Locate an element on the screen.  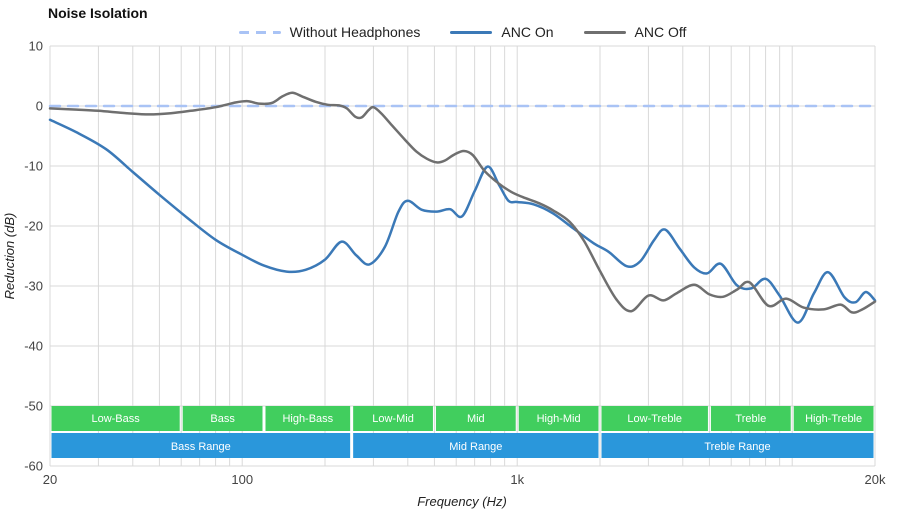
band-label-mid: Mid is located at coordinates (476, 419).